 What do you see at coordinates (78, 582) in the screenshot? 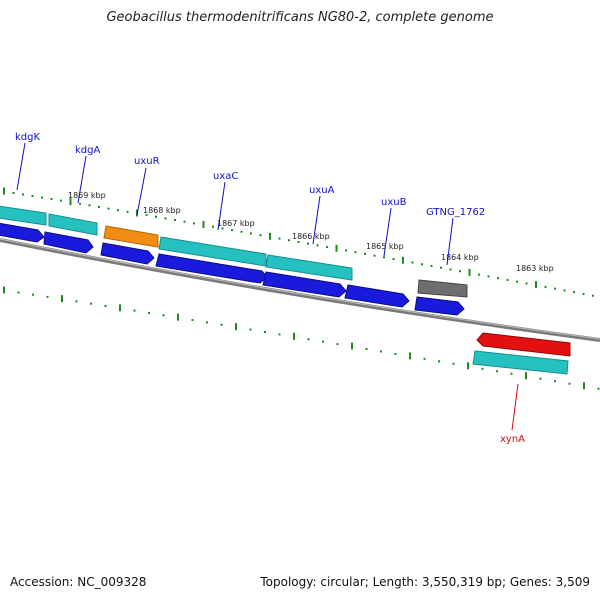
I see `accession-label: Accession: NC_009328` at bounding box center [78, 582].